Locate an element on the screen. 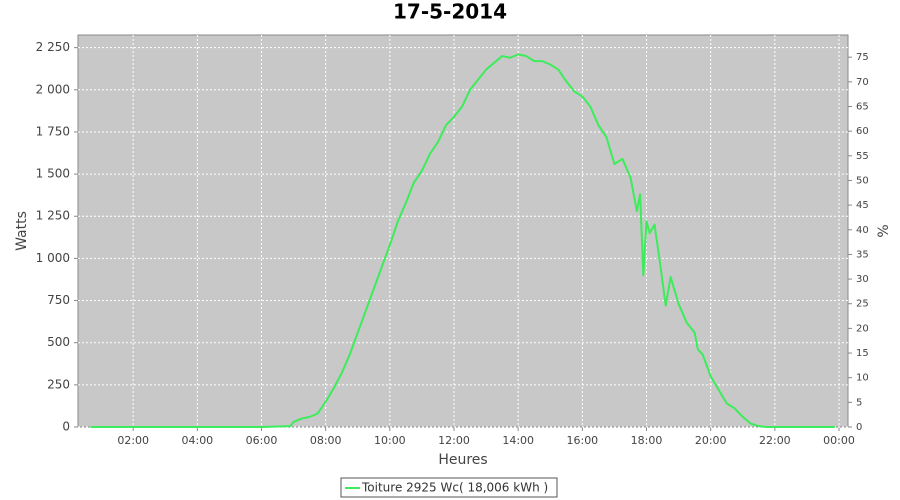 The height and width of the screenshot is (500, 900). y2-axis-label: % is located at coordinates (884, 230).